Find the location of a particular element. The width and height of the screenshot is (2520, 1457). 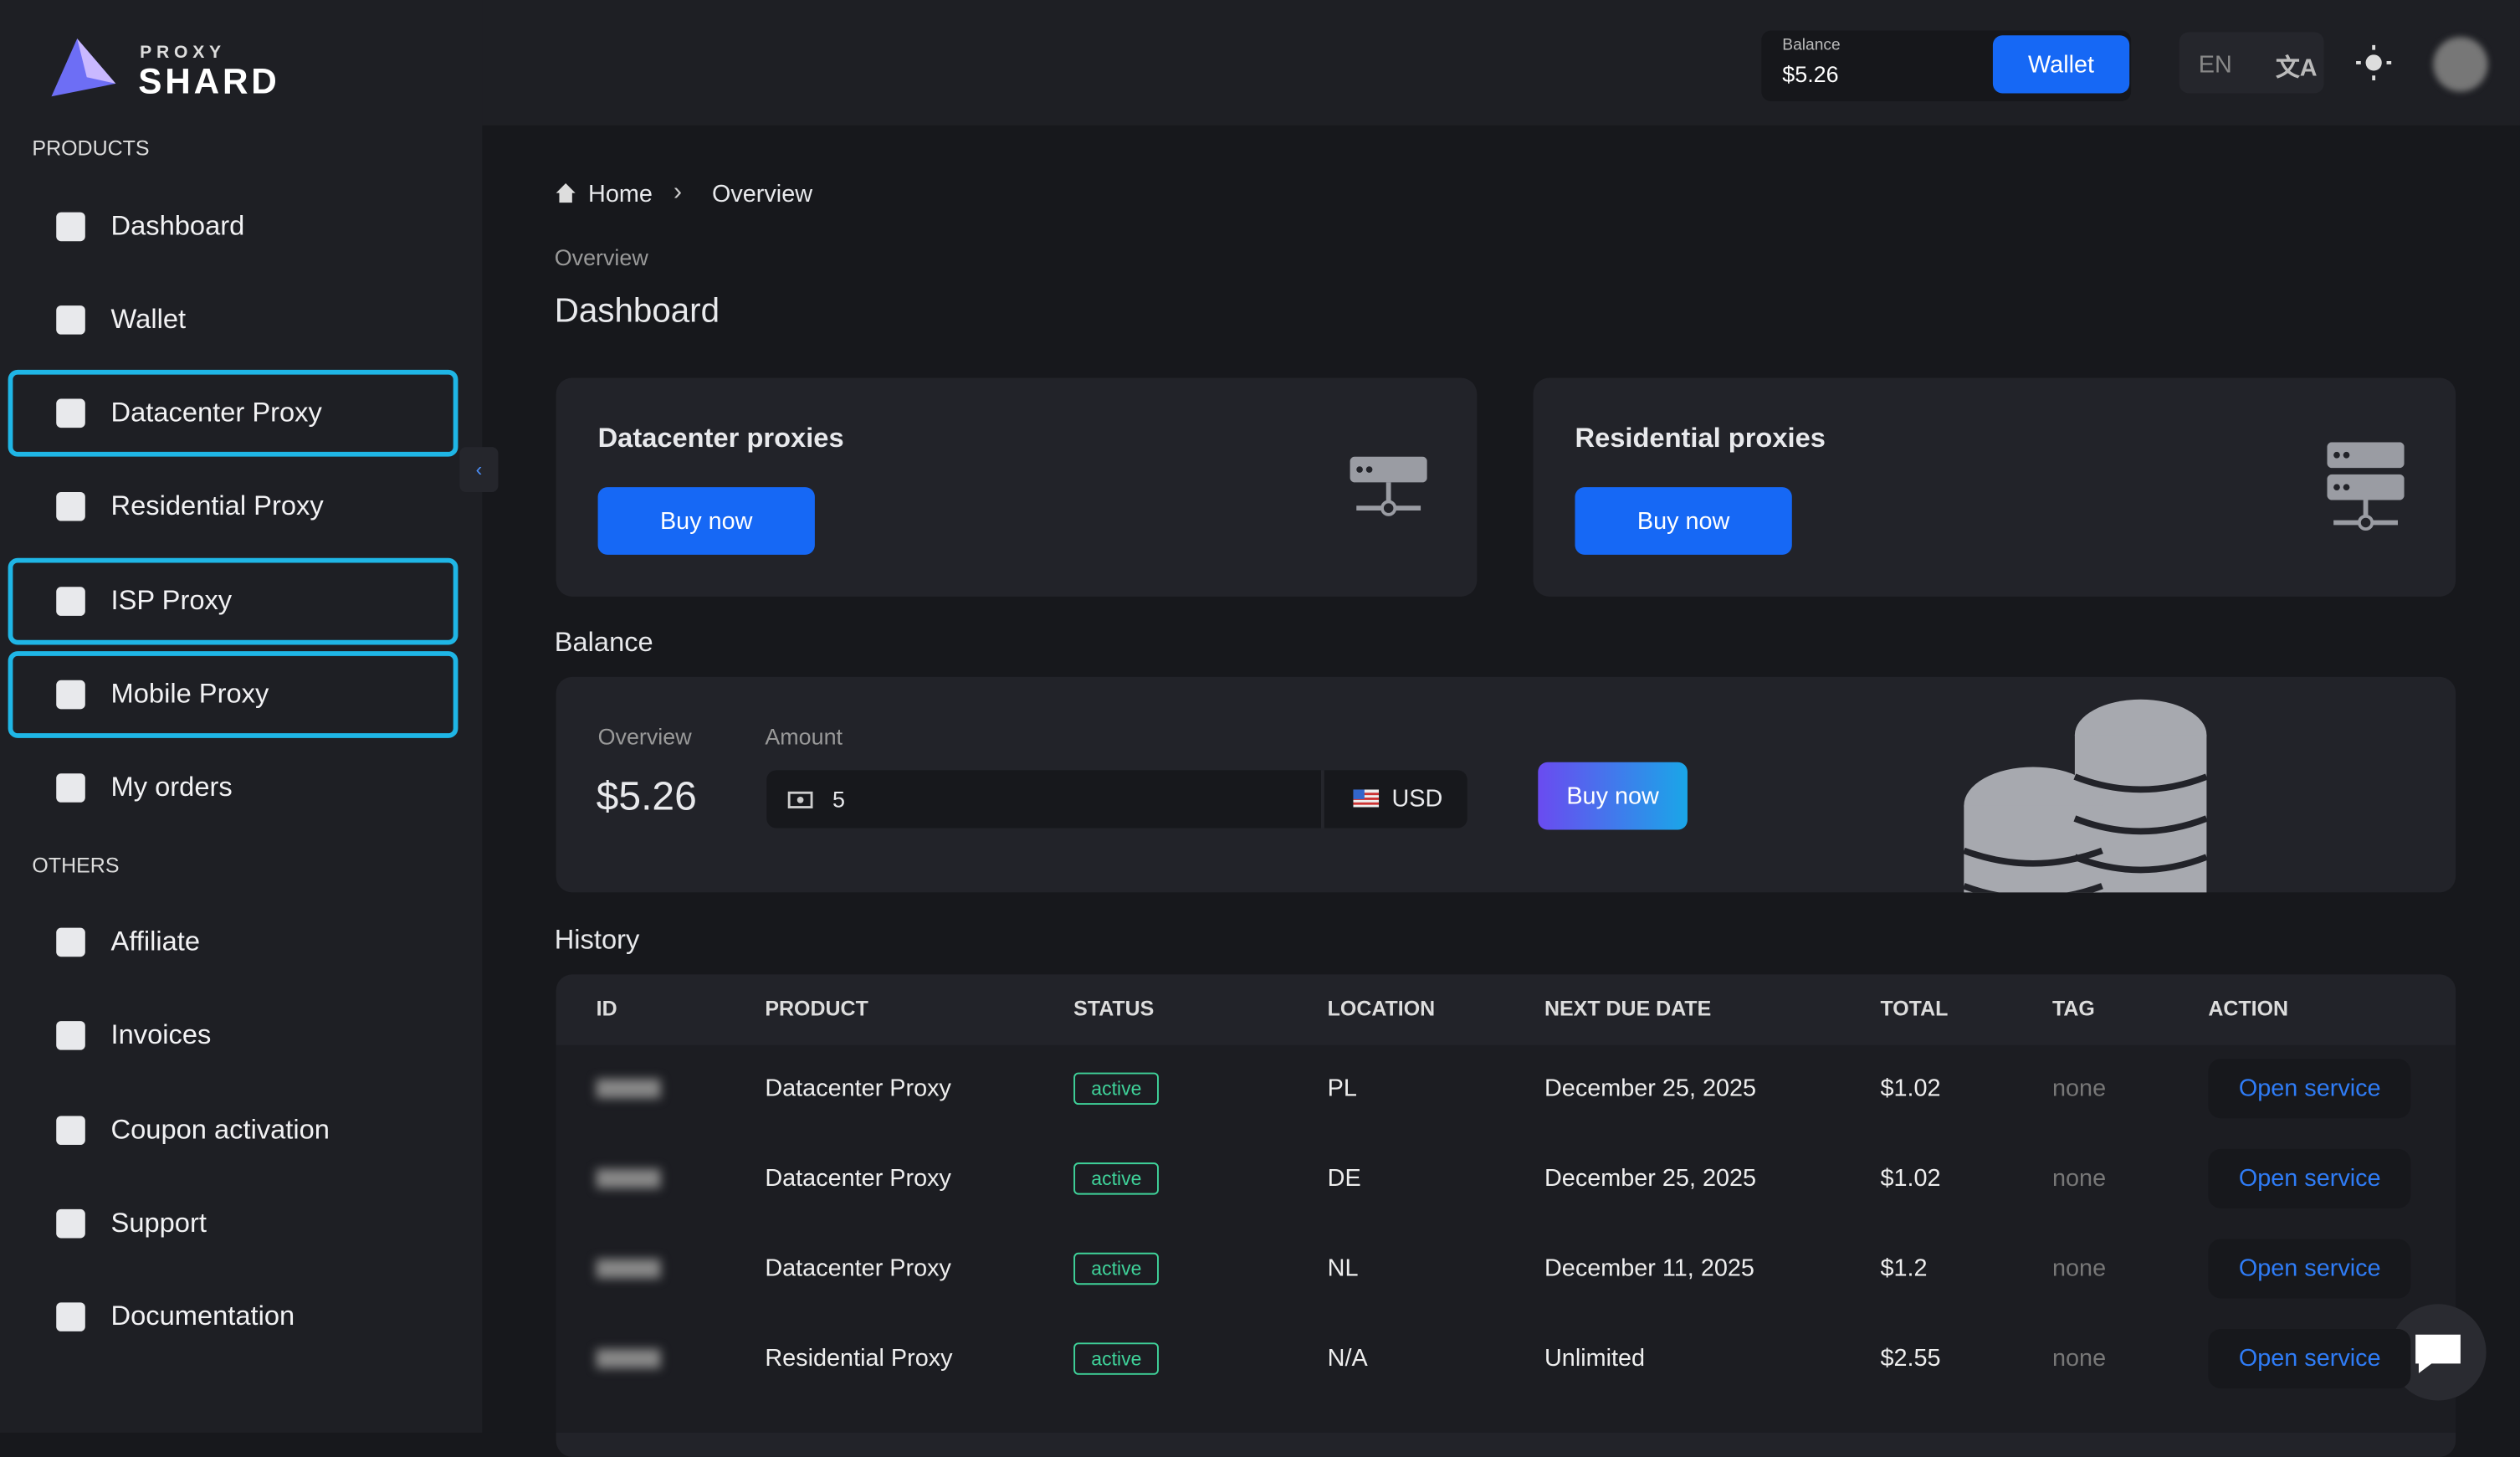

table-cell: PL is located at coordinates (1342, 1089).